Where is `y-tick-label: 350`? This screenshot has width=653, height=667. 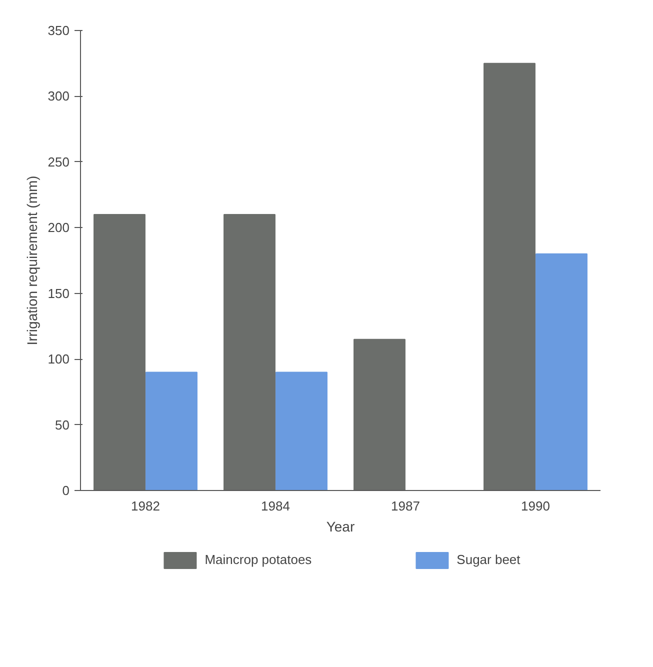
y-tick-label: 350 is located at coordinates (59, 30).